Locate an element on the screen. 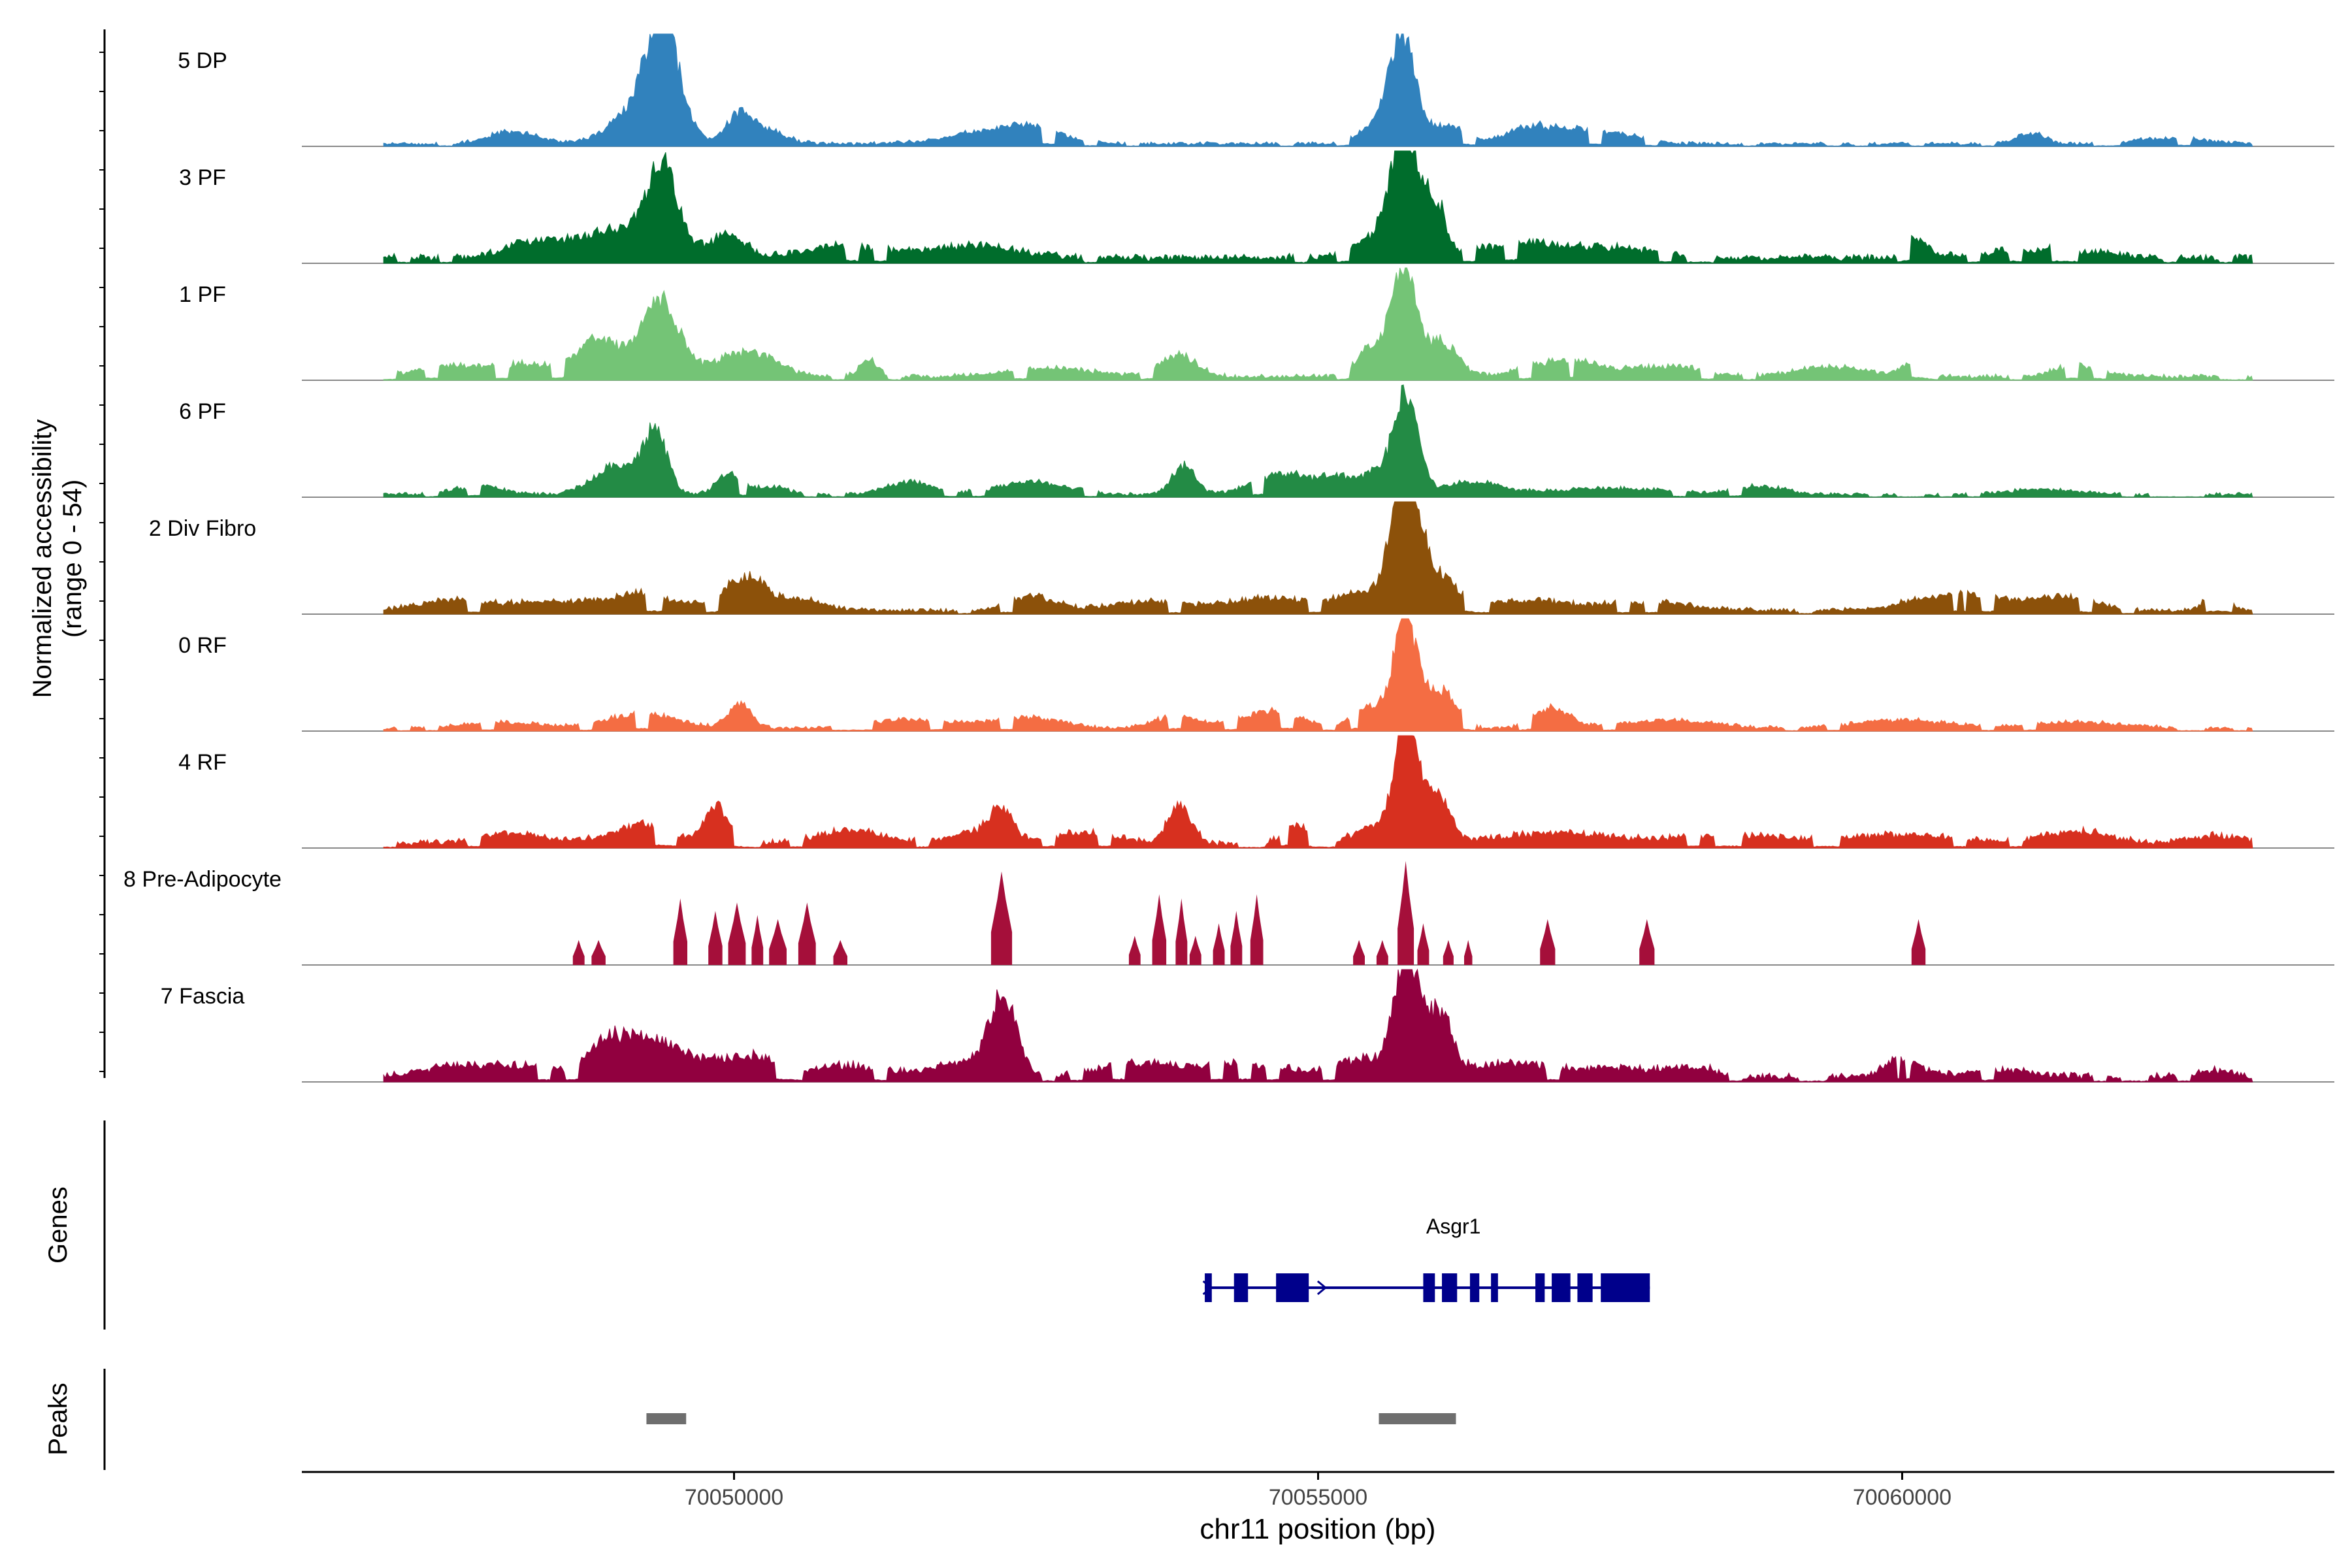  x-tick-label: 70060000 is located at coordinates (1902, 1497).